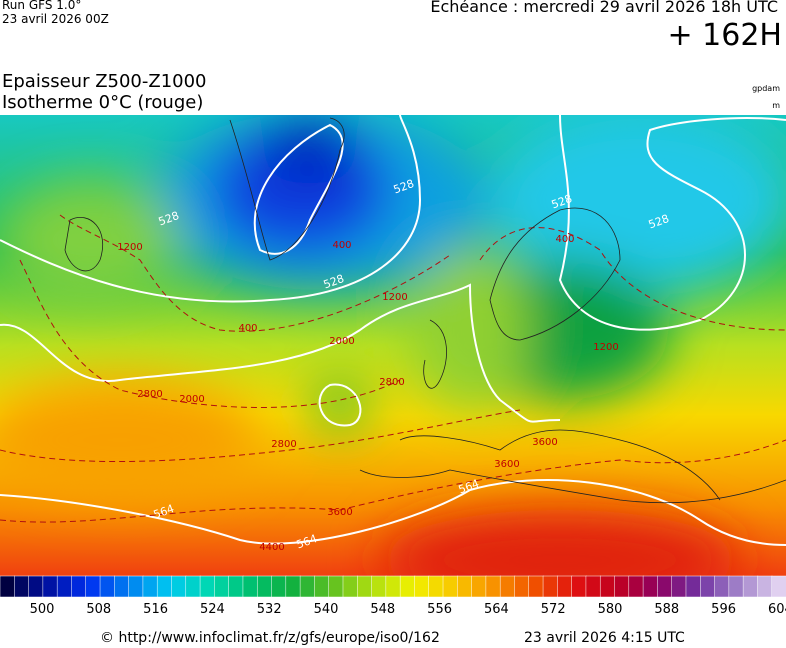 The image size is (786, 648). What do you see at coordinates (382, 609) in the screenshot?
I see `colorbar-label: 548` at bounding box center [382, 609].